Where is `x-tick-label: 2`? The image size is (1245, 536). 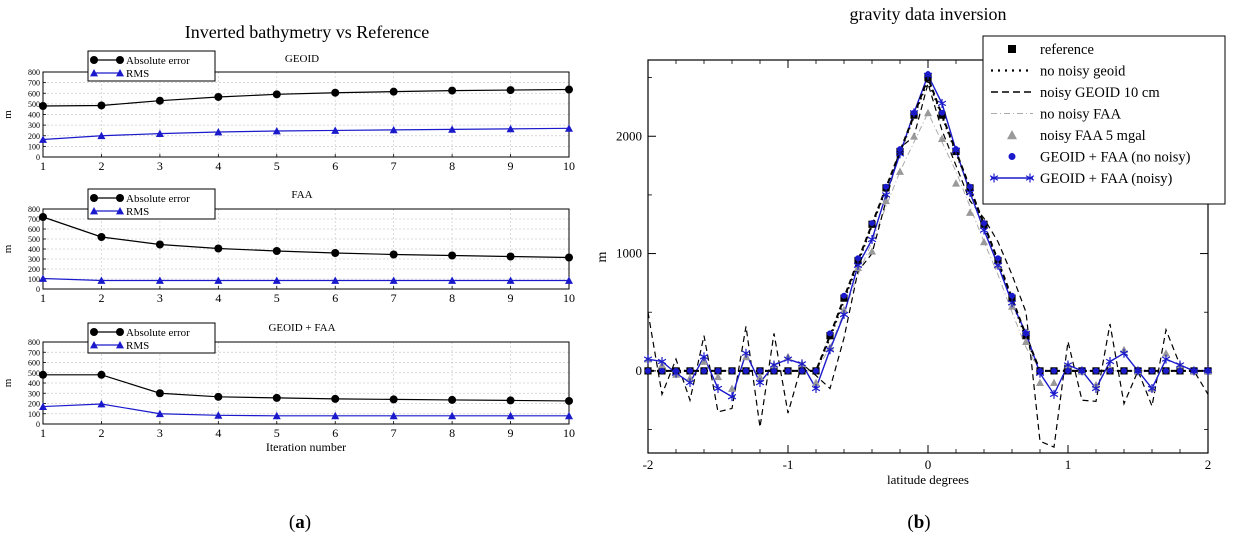 x-tick-label: 2 is located at coordinates (1208, 464).